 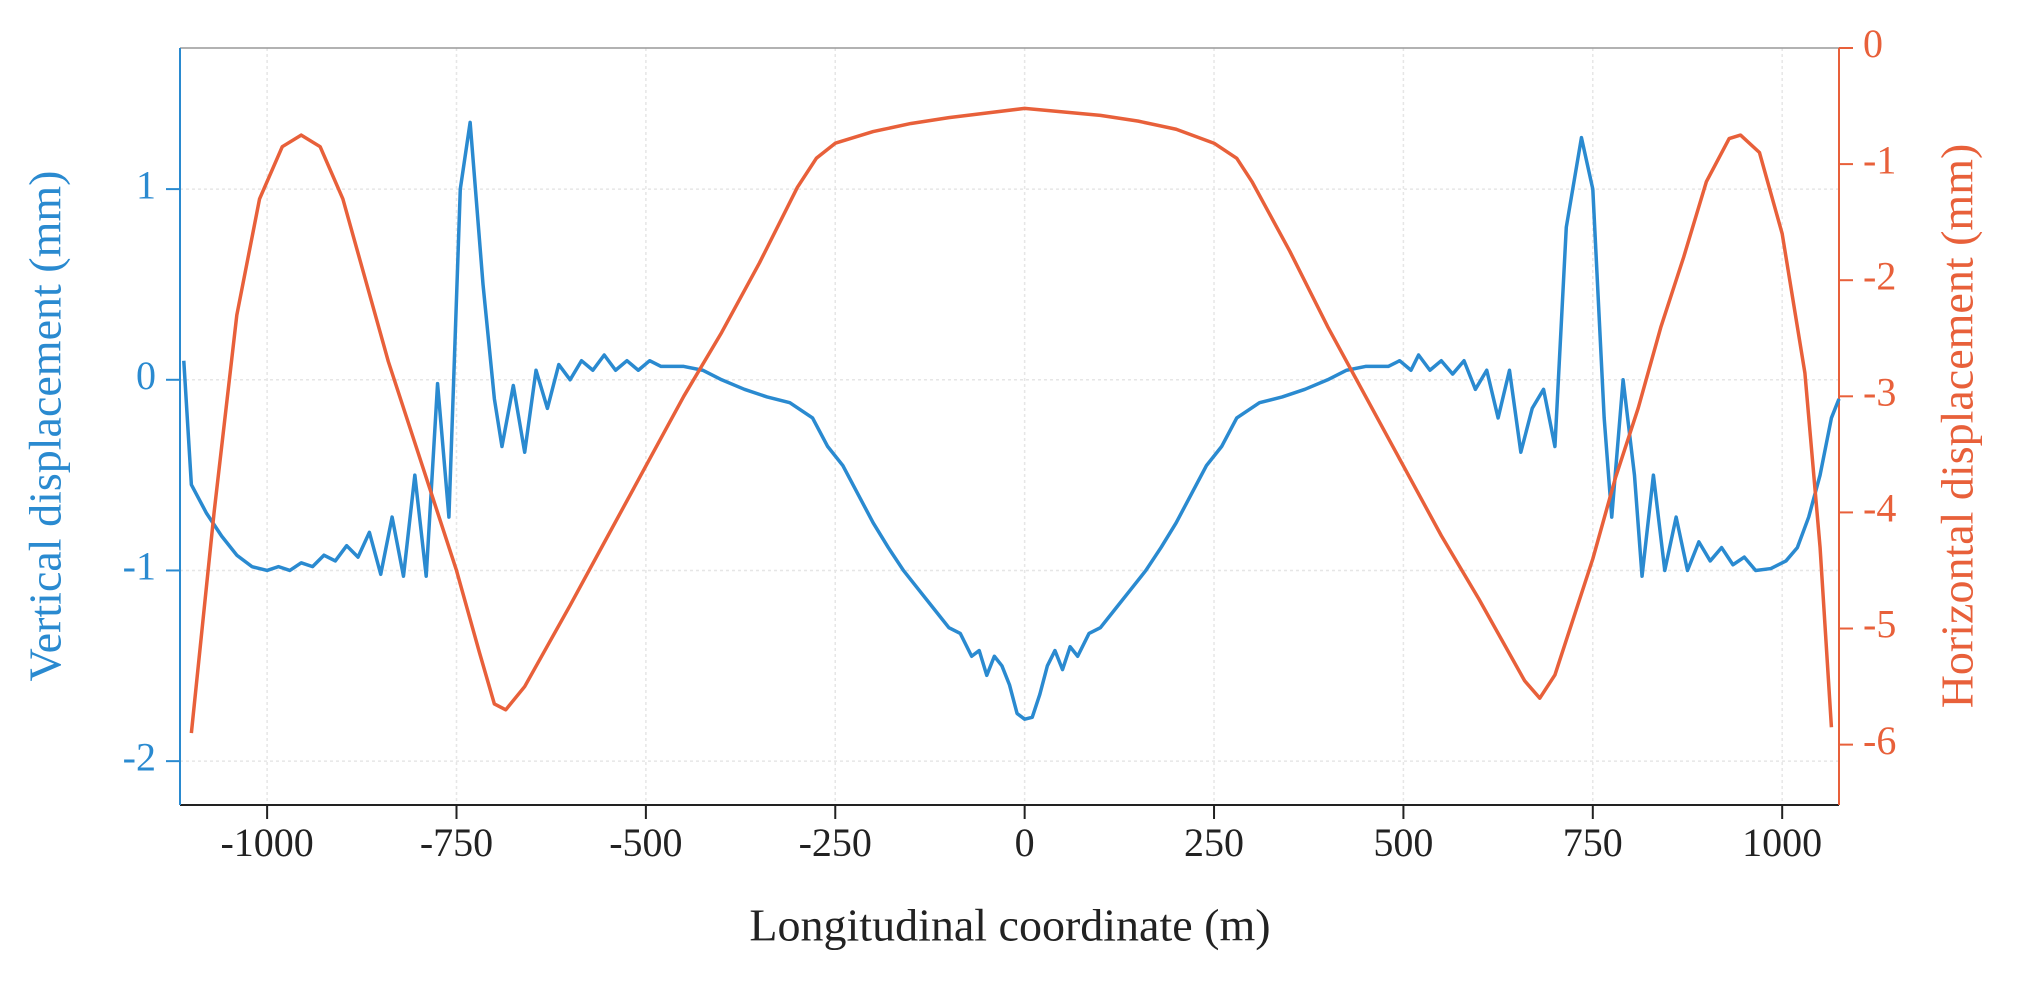 What do you see at coordinates (266, 842) in the screenshot?
I see `x-tick-label: -1000` at bounding box center [266, 842].